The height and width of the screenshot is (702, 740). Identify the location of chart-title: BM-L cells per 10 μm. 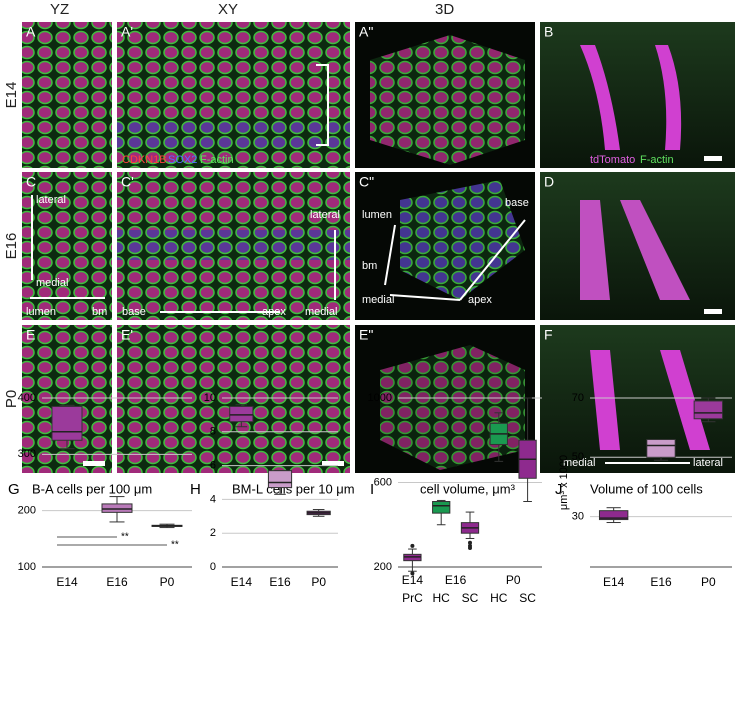
(293, 488).